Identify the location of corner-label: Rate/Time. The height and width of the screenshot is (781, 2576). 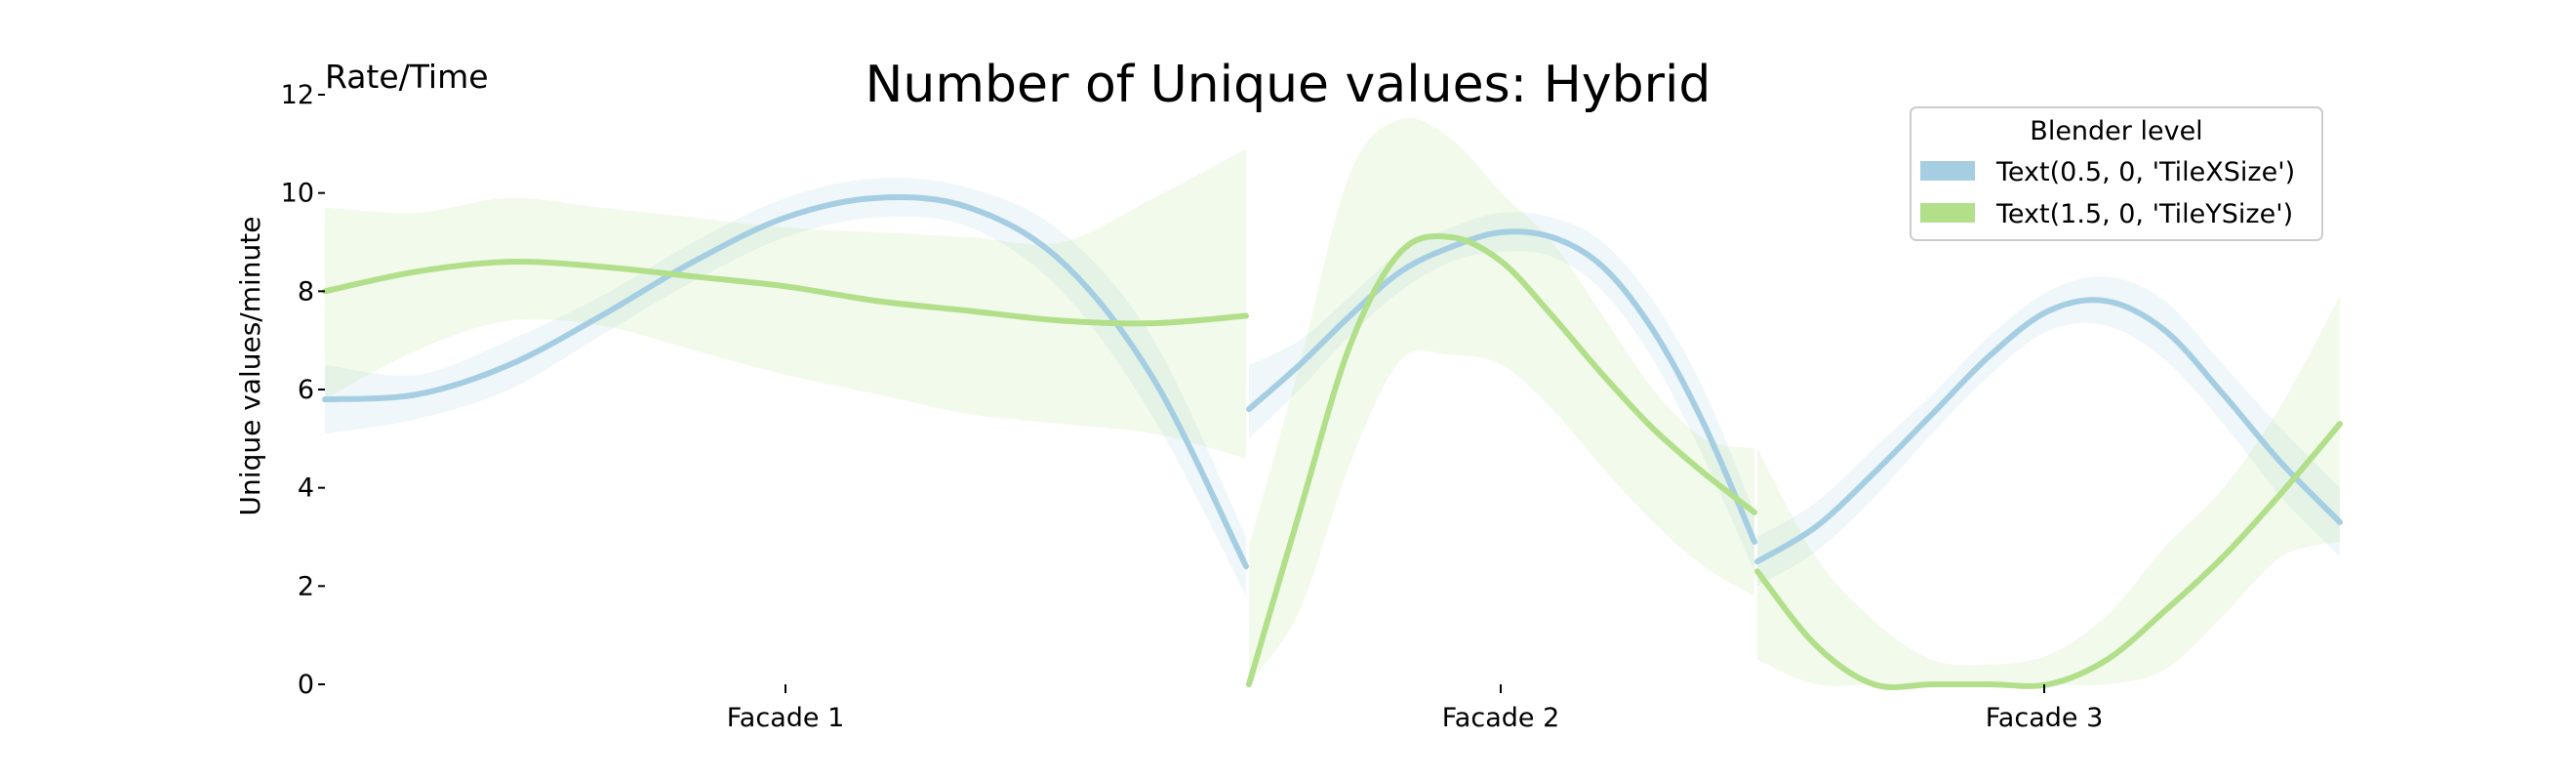
(407, 77).